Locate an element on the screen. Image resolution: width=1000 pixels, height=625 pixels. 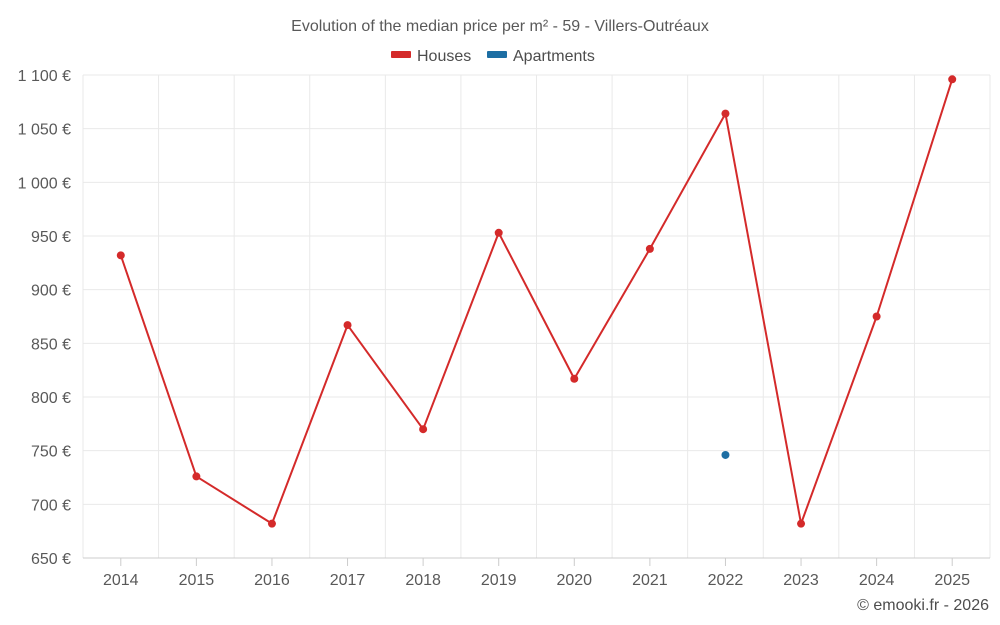
y-tick-label: 900 € is located at coordinates (51, 291).